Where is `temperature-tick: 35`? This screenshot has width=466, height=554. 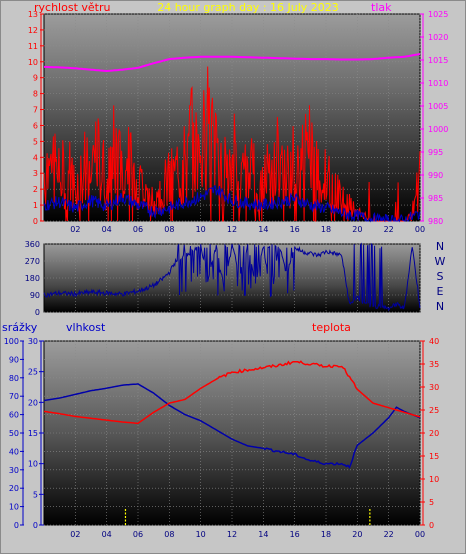
temperature-tick: 35 is located at coordinates (434, 364).